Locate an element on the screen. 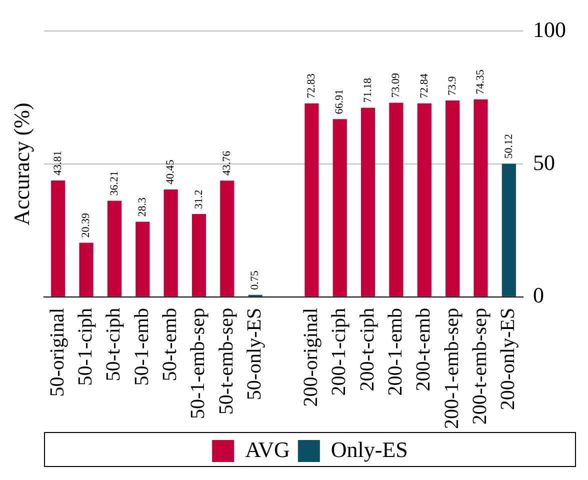  x-tick-label: 50-1-emb-sep is located at coordinates (198, 364).